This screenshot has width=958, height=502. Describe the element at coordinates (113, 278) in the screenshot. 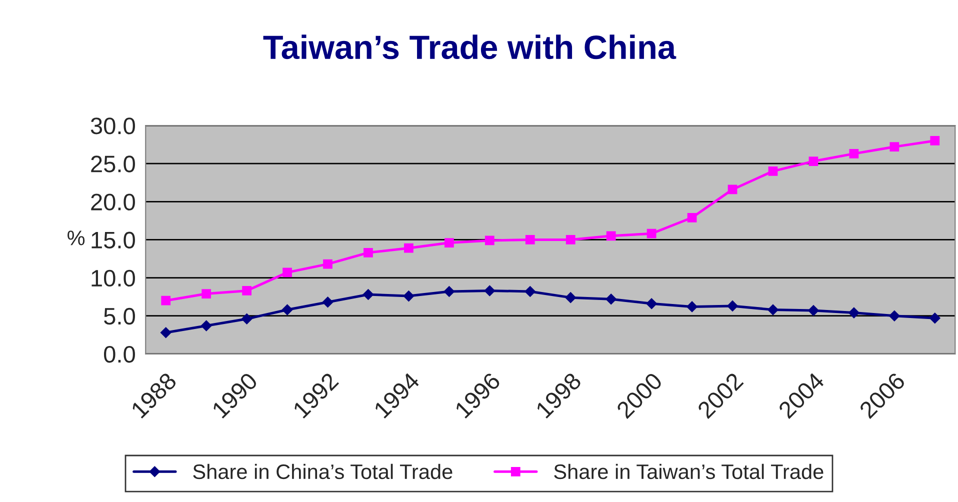

I see `y-tick-label: 10.0` at that location.